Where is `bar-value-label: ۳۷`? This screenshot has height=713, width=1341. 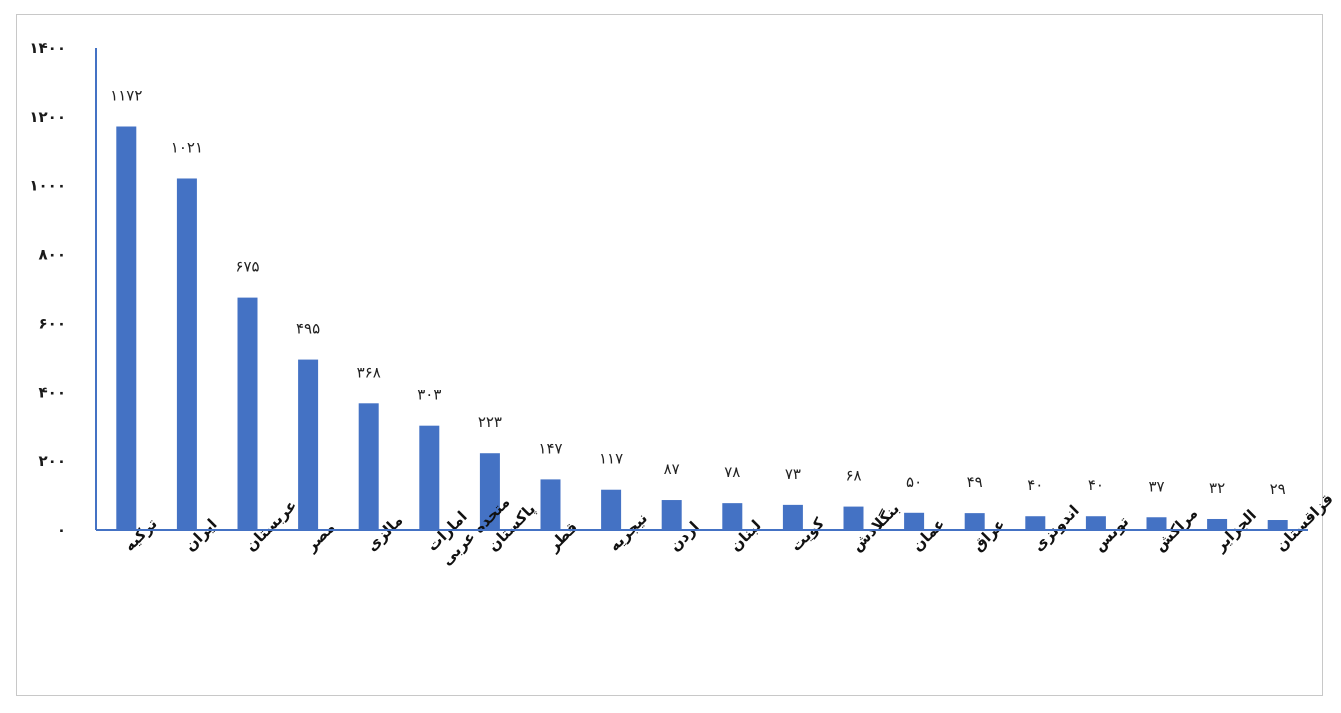 bar-value-label: ۳۷ is located at coordinates (1156, 486).